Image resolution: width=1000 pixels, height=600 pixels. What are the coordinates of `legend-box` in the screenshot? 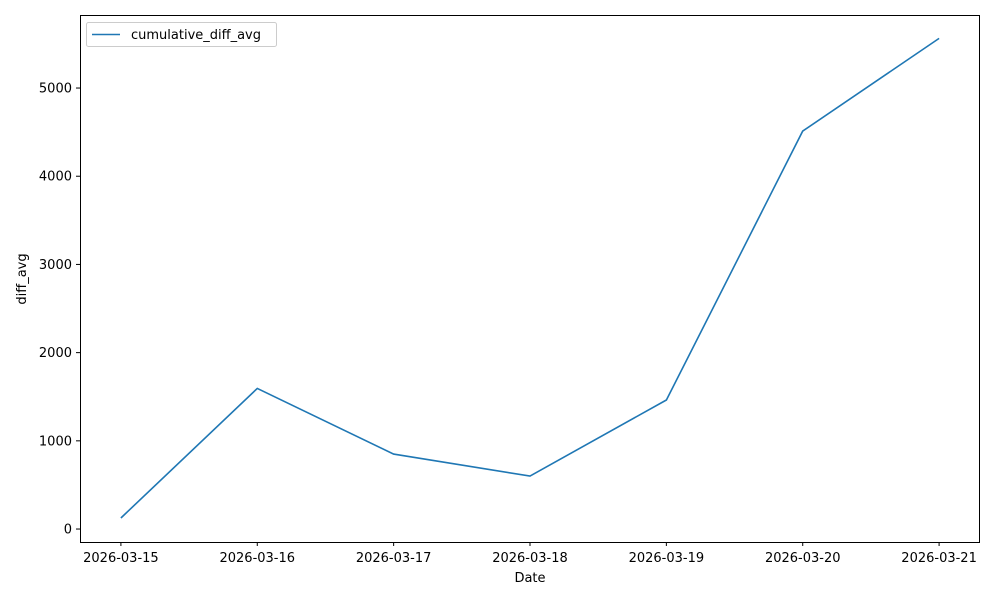 It's located at (181, 34).